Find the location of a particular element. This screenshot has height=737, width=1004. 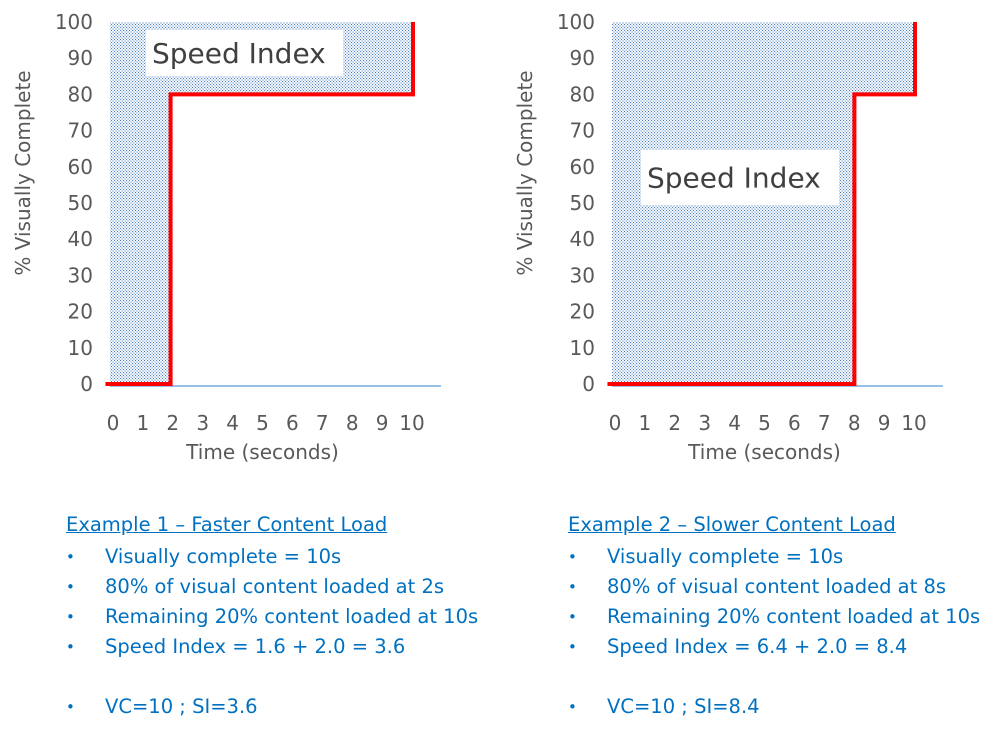

speed-index-area is located at coordinates (261, 203).